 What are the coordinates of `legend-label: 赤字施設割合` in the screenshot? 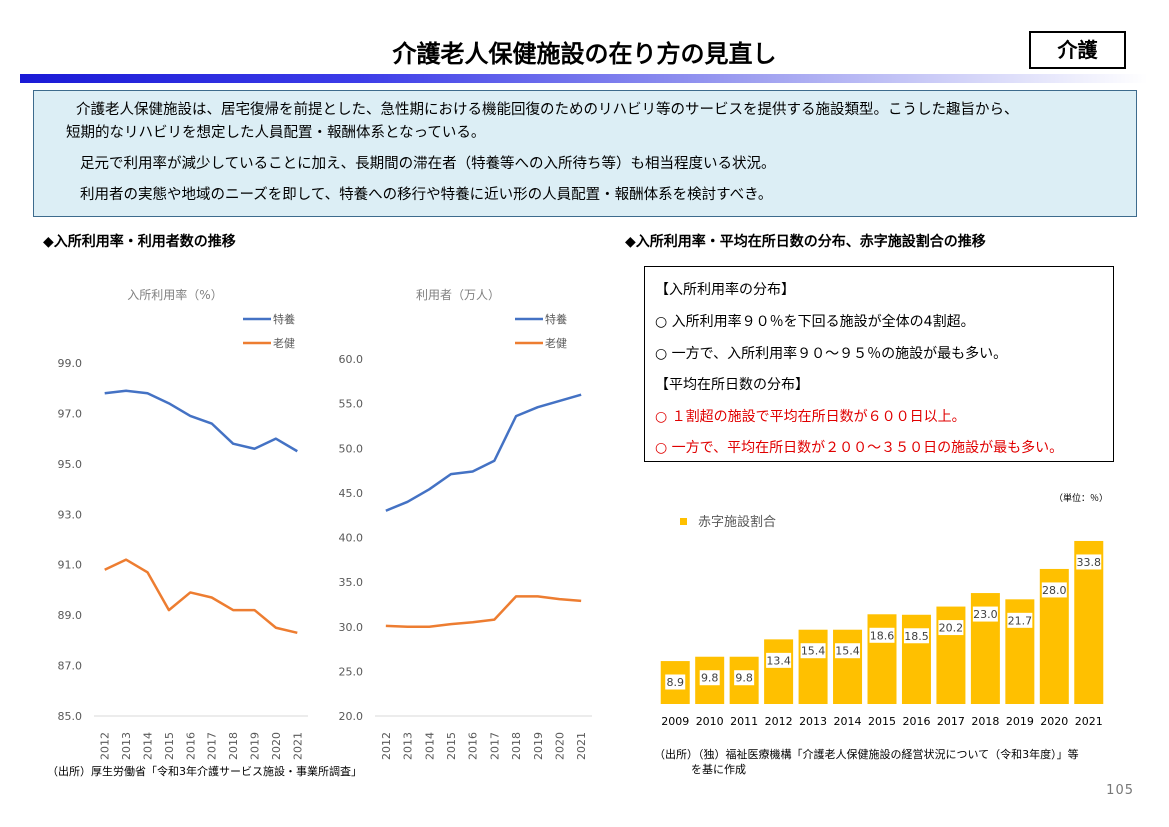 It's located at (737, 522).